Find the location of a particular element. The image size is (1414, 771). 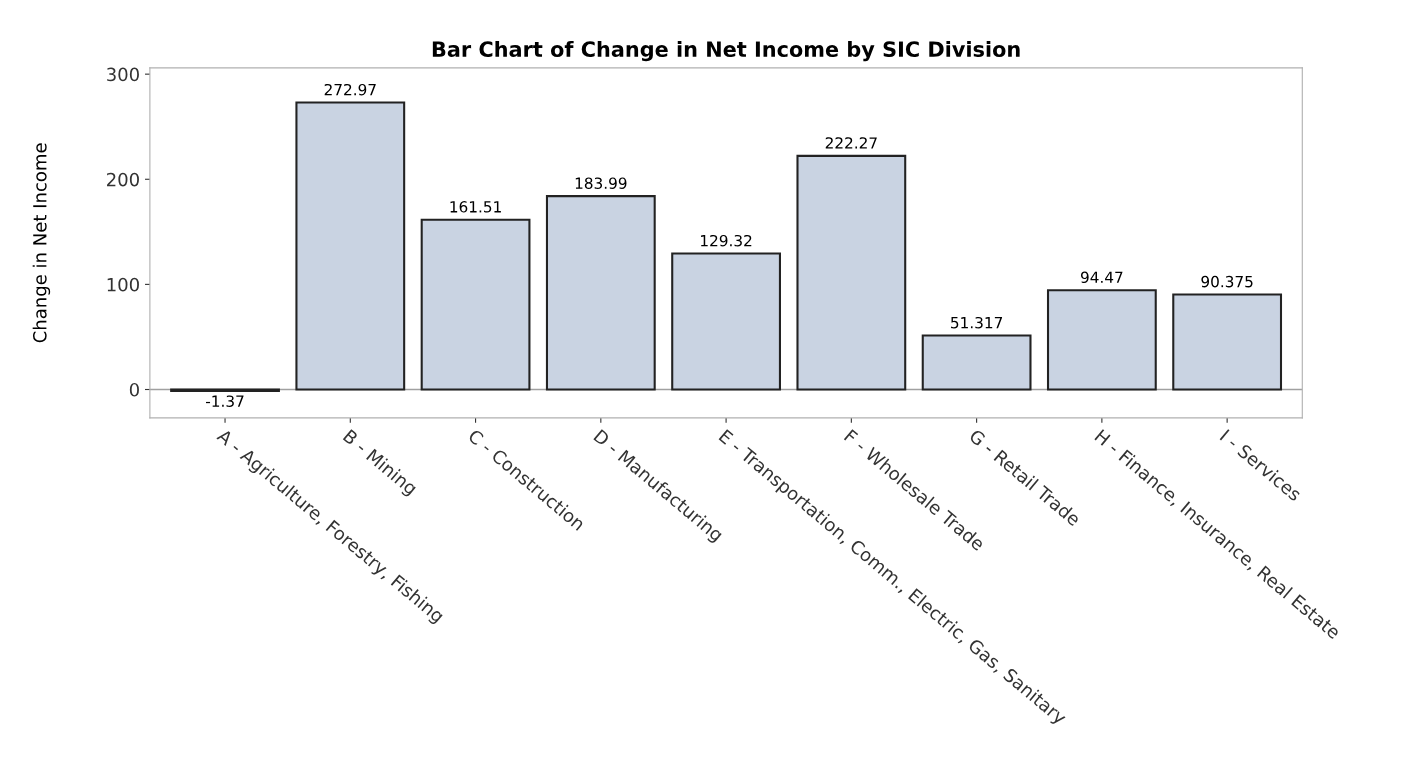

data-label: 94.47 is located at coordinates (1101, 277).